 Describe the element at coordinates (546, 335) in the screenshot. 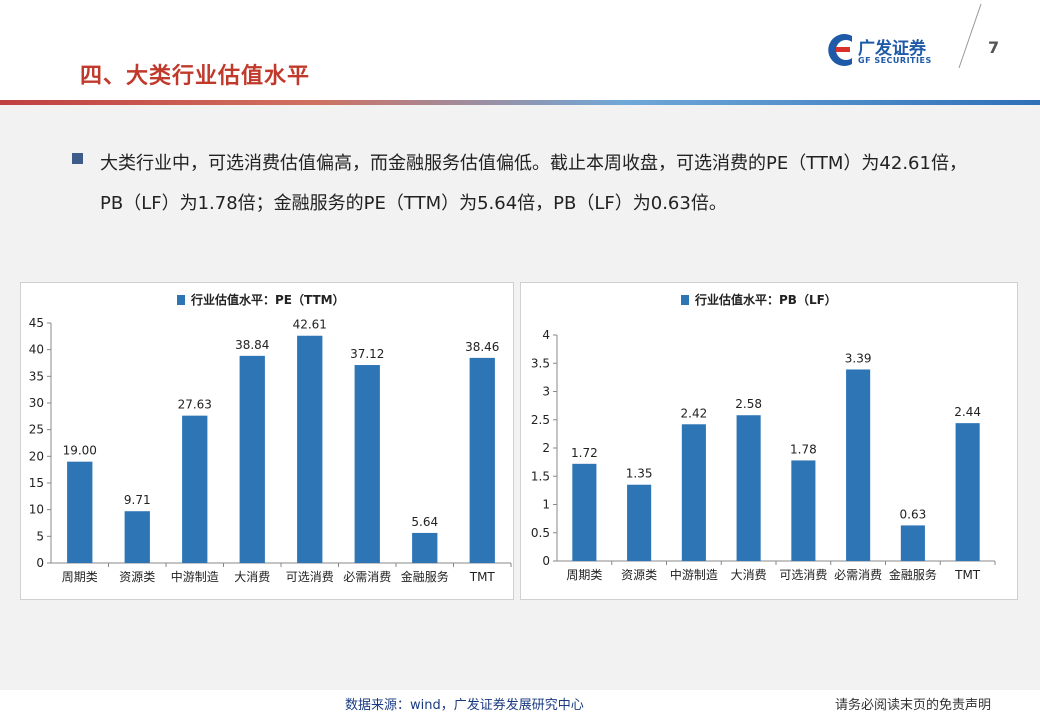

I see `pb-y-tick-label: 4` at that location.